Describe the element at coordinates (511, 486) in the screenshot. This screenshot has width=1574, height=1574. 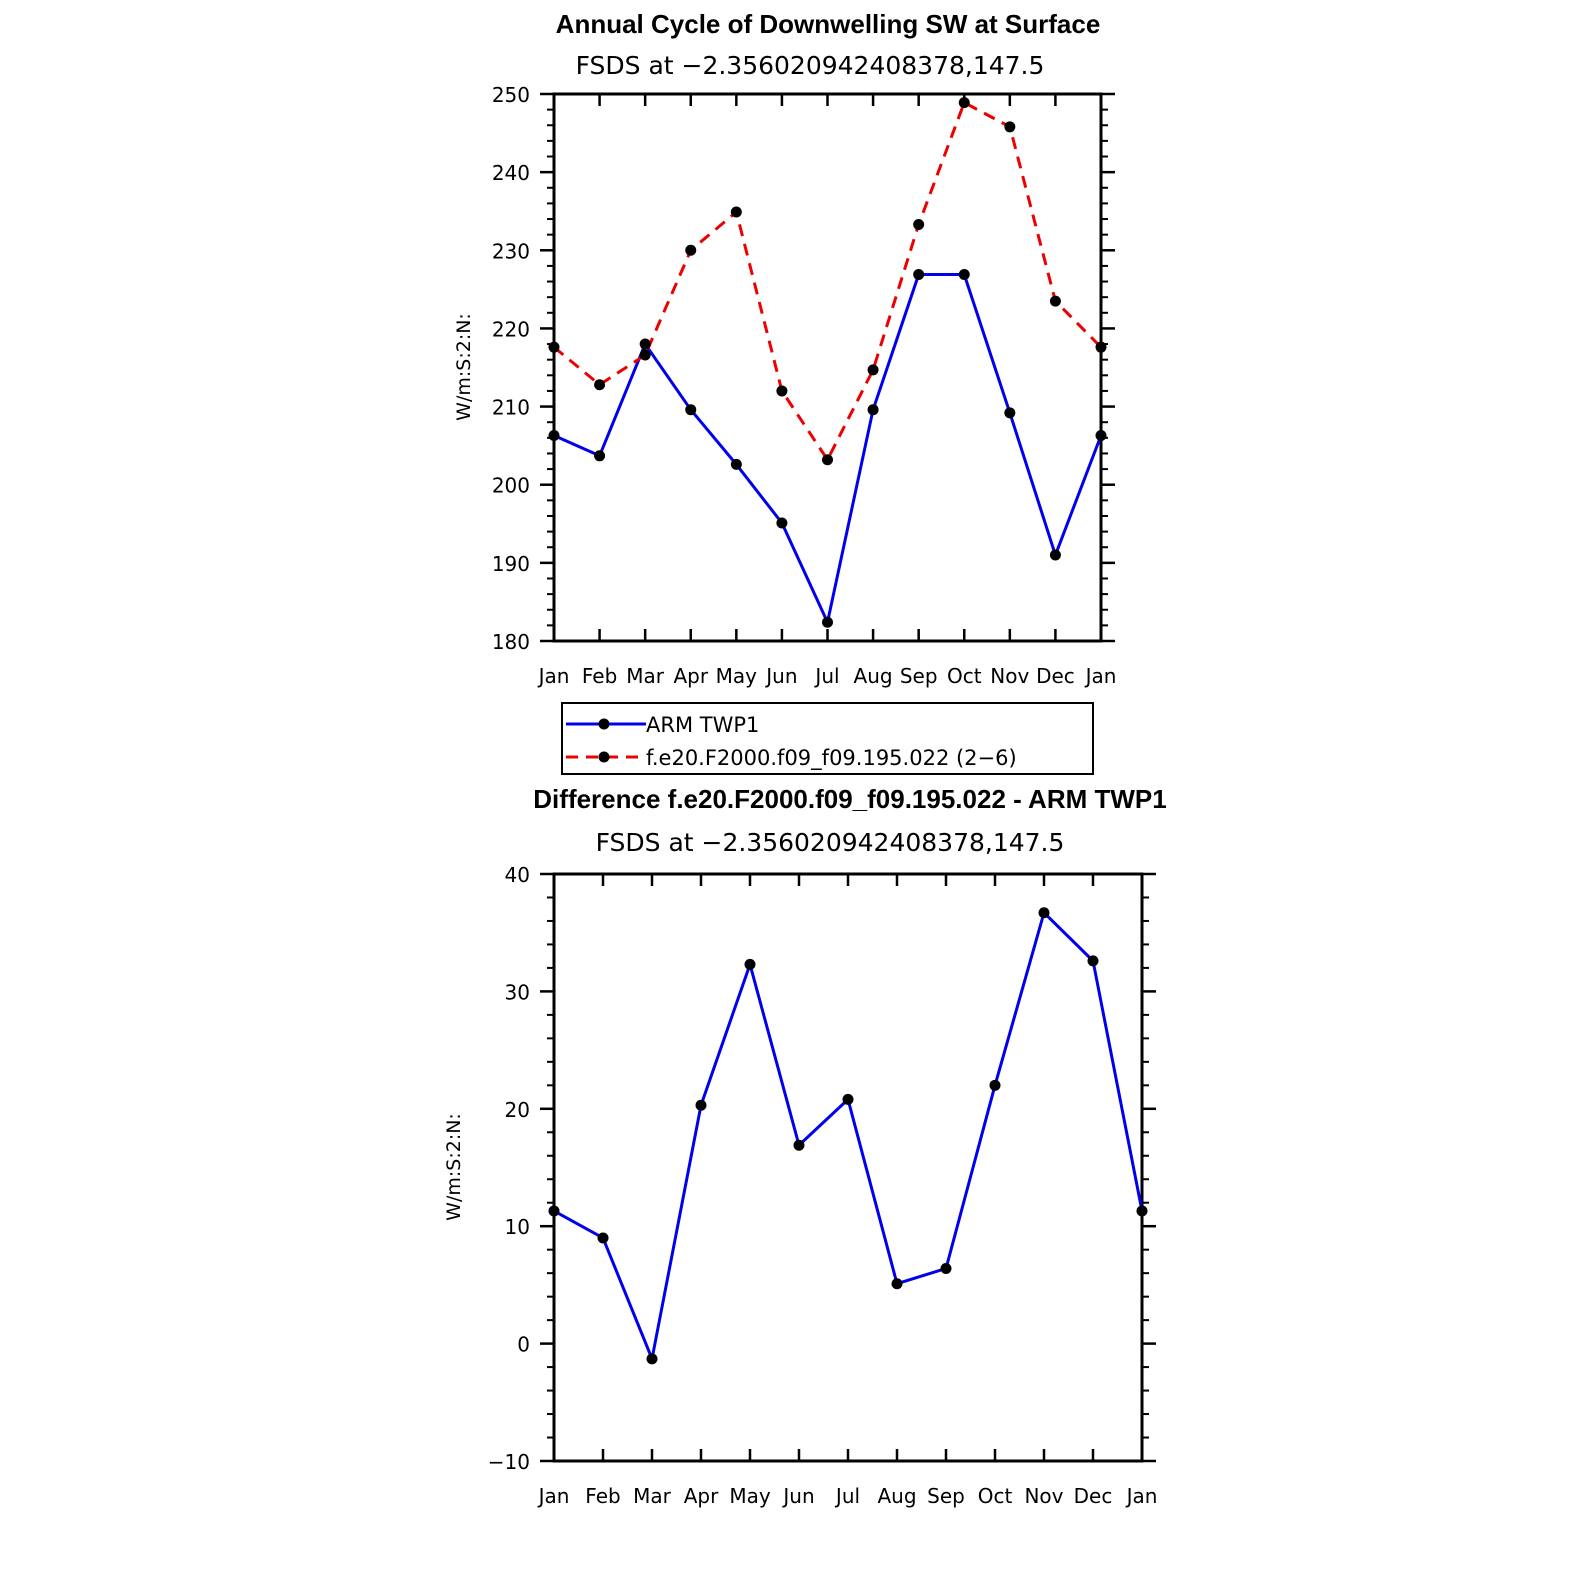
I see `top-chart-y-tick-label: 200` at that location.